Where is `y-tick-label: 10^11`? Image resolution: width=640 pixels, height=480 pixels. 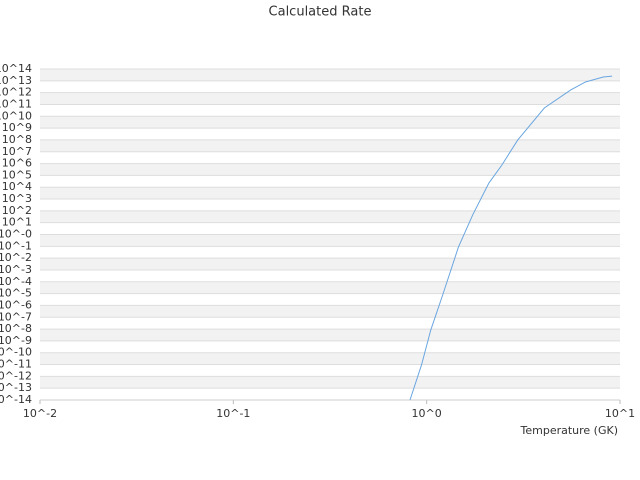 y-tick-label: 10^11 is located at coordinates (16, 103).